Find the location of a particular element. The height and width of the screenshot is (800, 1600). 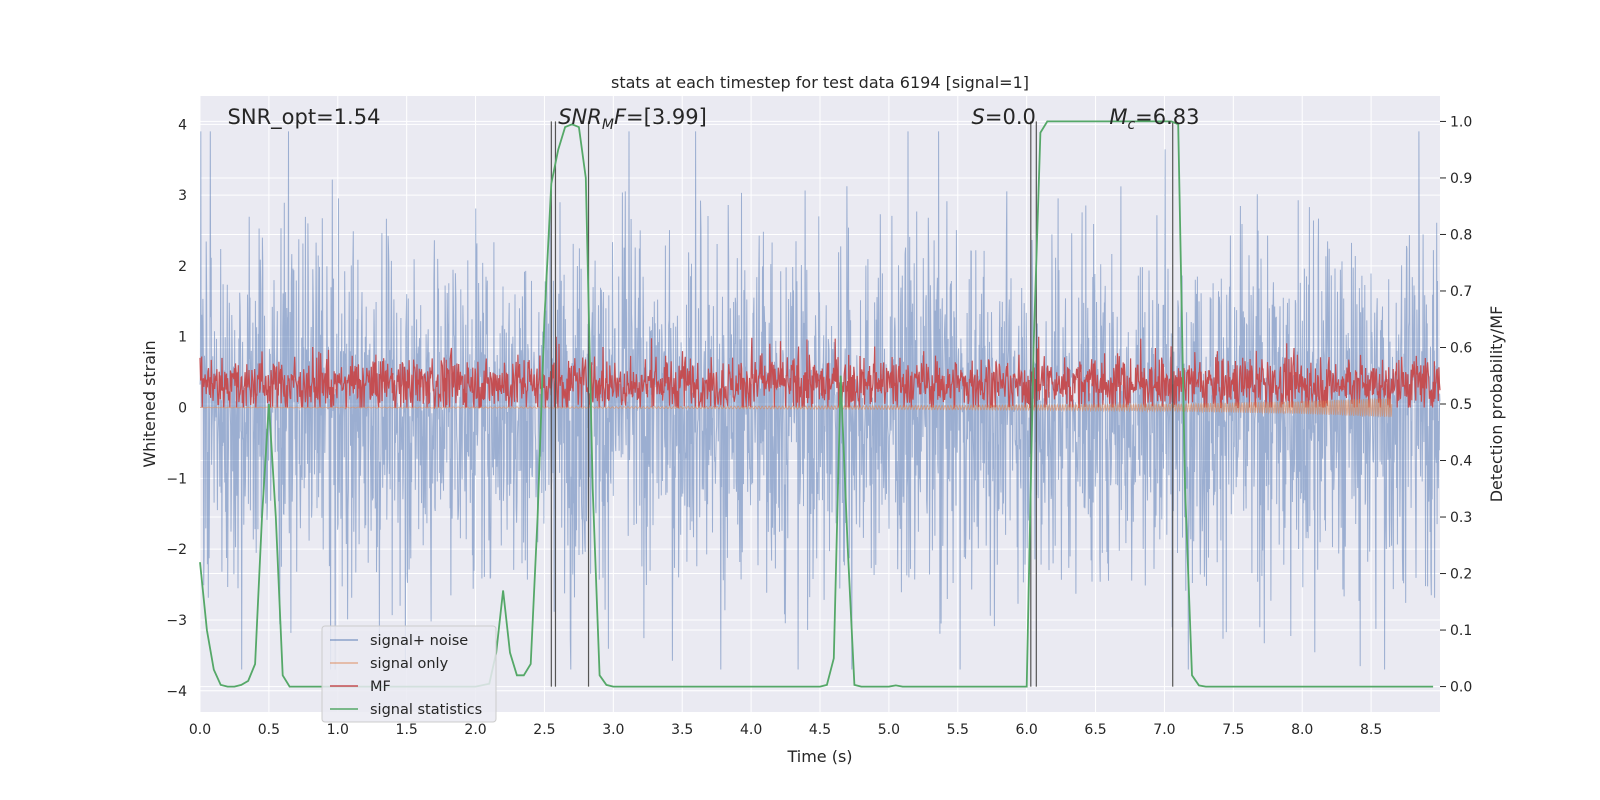

signal-only-line is located at coordinates (796, 407).